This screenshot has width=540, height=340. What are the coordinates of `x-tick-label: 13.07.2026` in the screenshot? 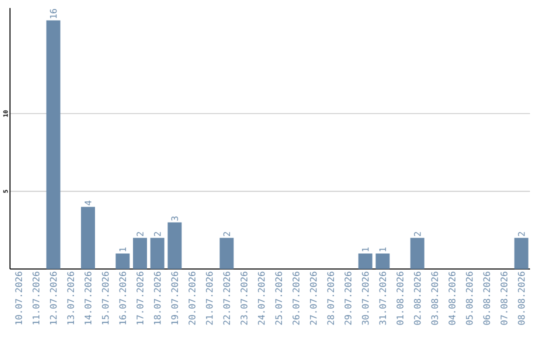 It's located at (70, 298).